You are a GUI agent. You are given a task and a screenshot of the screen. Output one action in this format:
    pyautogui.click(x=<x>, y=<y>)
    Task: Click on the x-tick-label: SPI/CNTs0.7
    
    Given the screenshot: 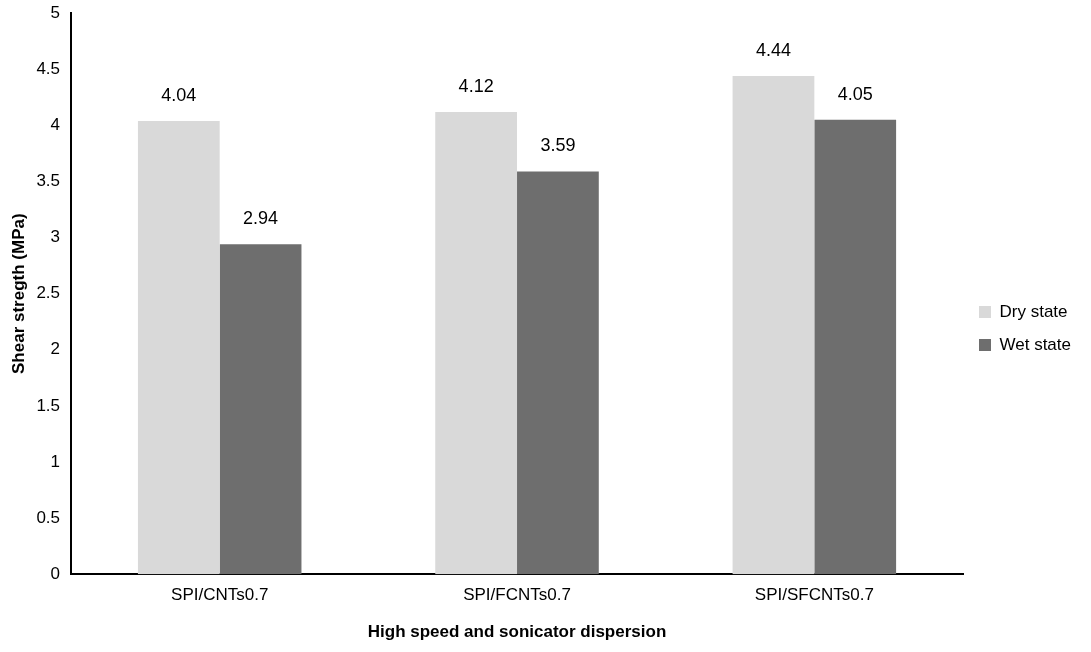 What is the action you would take?
    pyautogui.click(x=220, y=595)
    